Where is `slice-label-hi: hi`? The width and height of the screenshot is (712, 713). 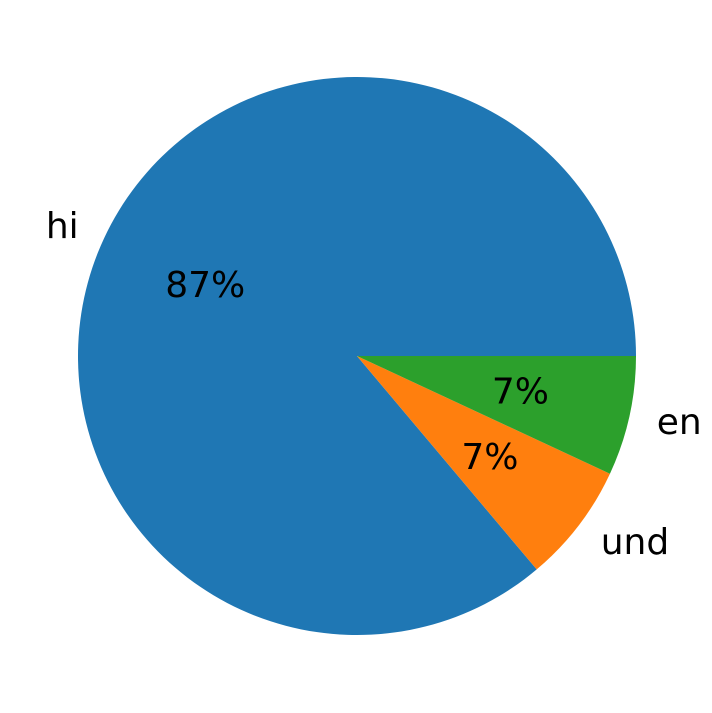
slice-label-hi: hi is located at coordinates (62, 226).